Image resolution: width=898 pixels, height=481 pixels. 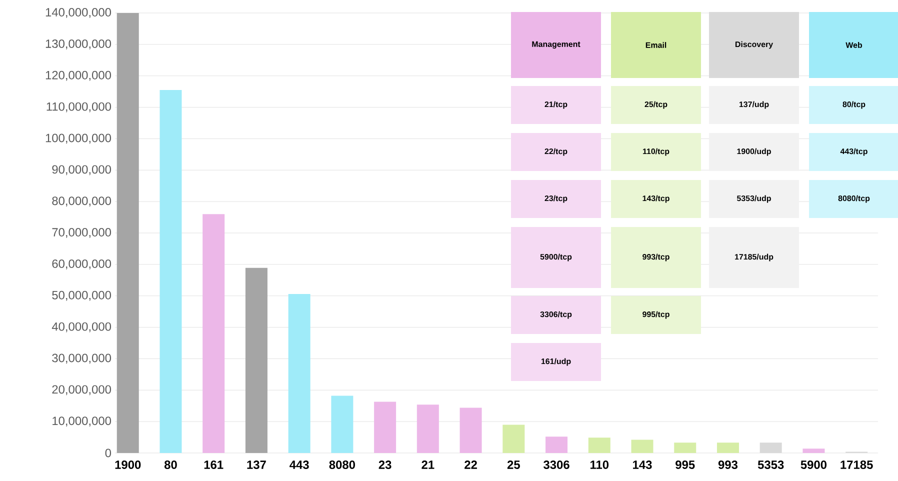 I want to click on y-tick-label: 30,000,000, so click(x=82, y=359).